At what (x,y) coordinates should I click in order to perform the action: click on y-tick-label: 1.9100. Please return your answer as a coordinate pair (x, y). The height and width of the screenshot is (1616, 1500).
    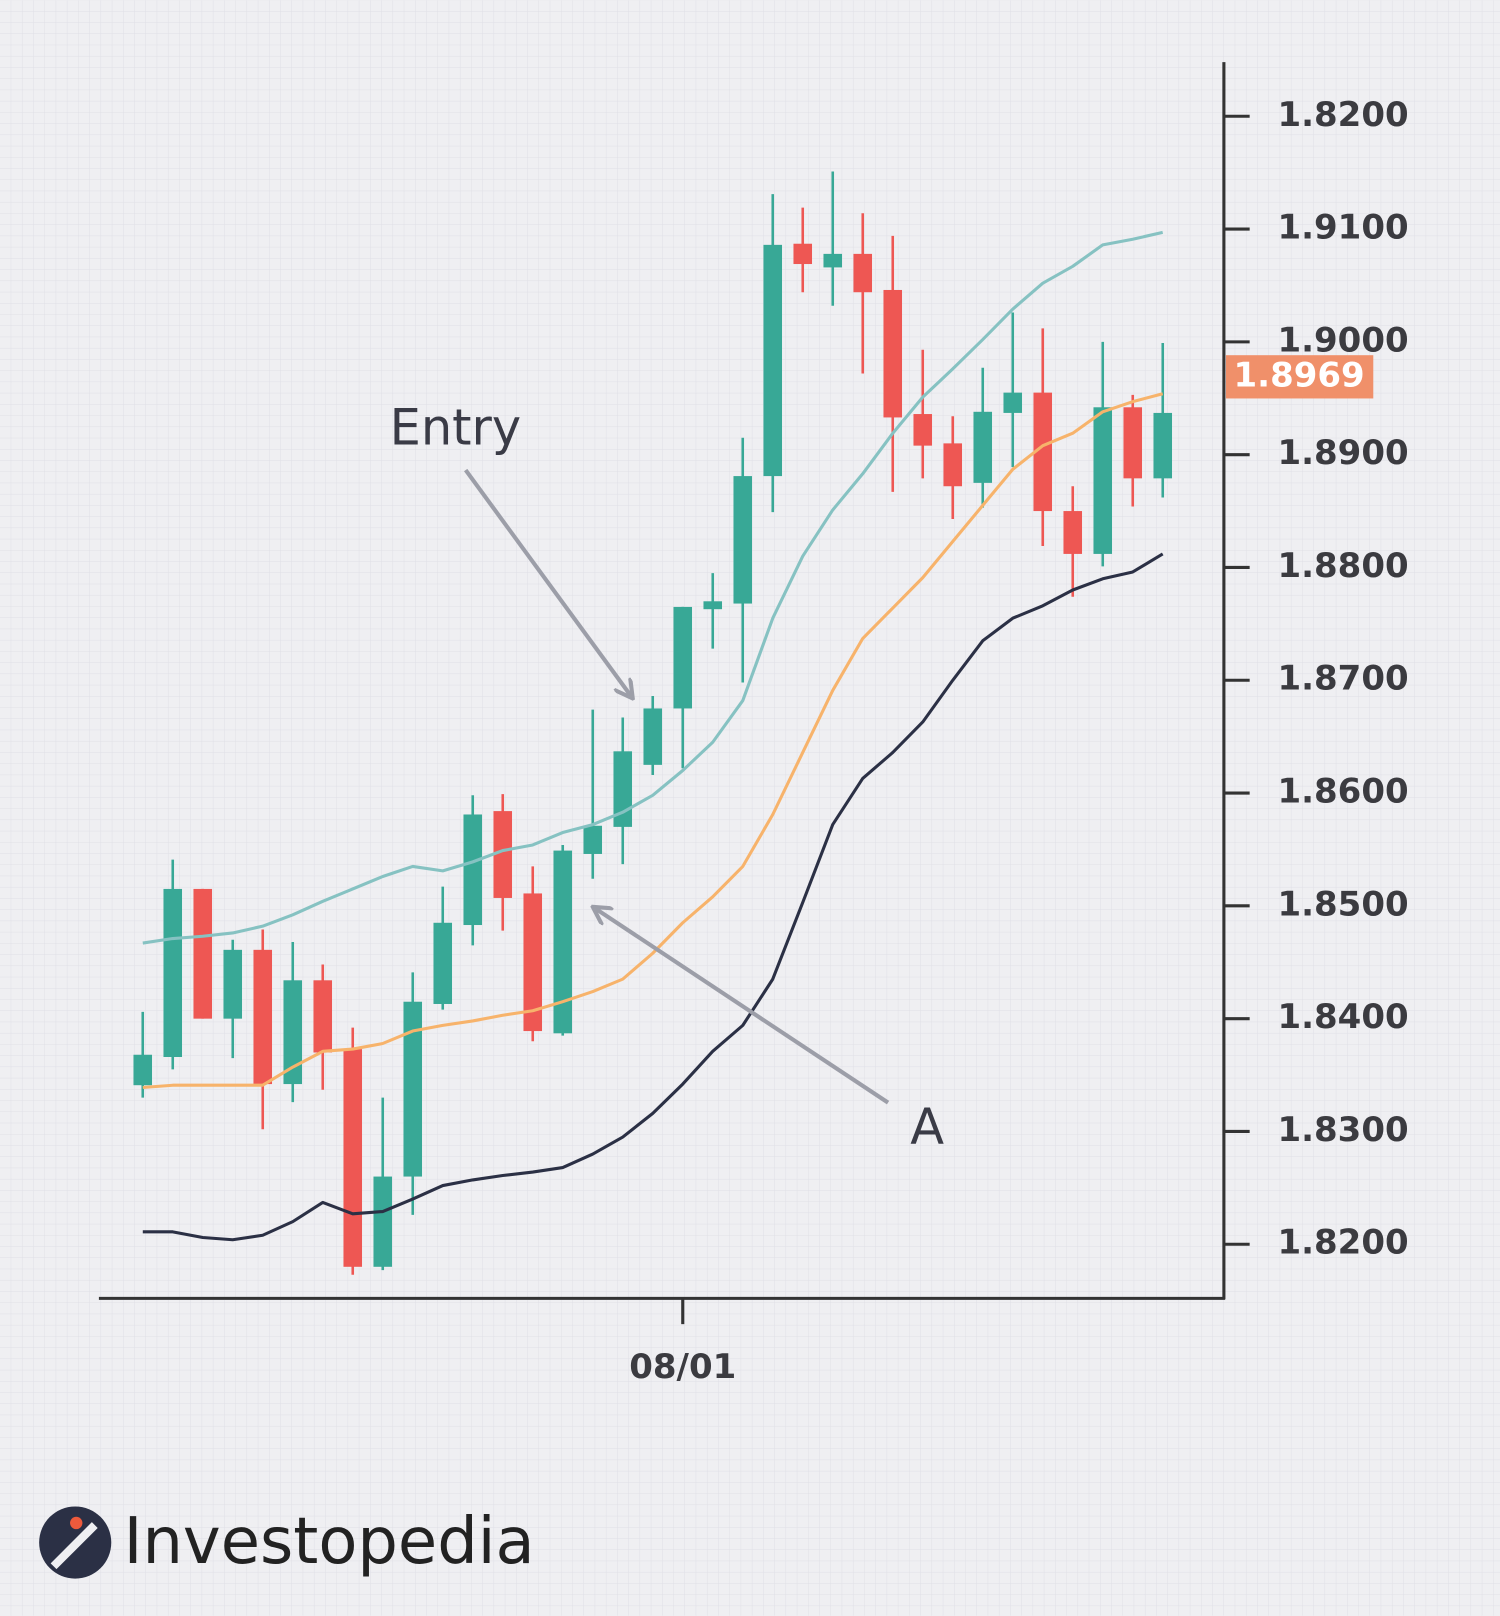
    Looking at the image, I should click on (1342, 228).